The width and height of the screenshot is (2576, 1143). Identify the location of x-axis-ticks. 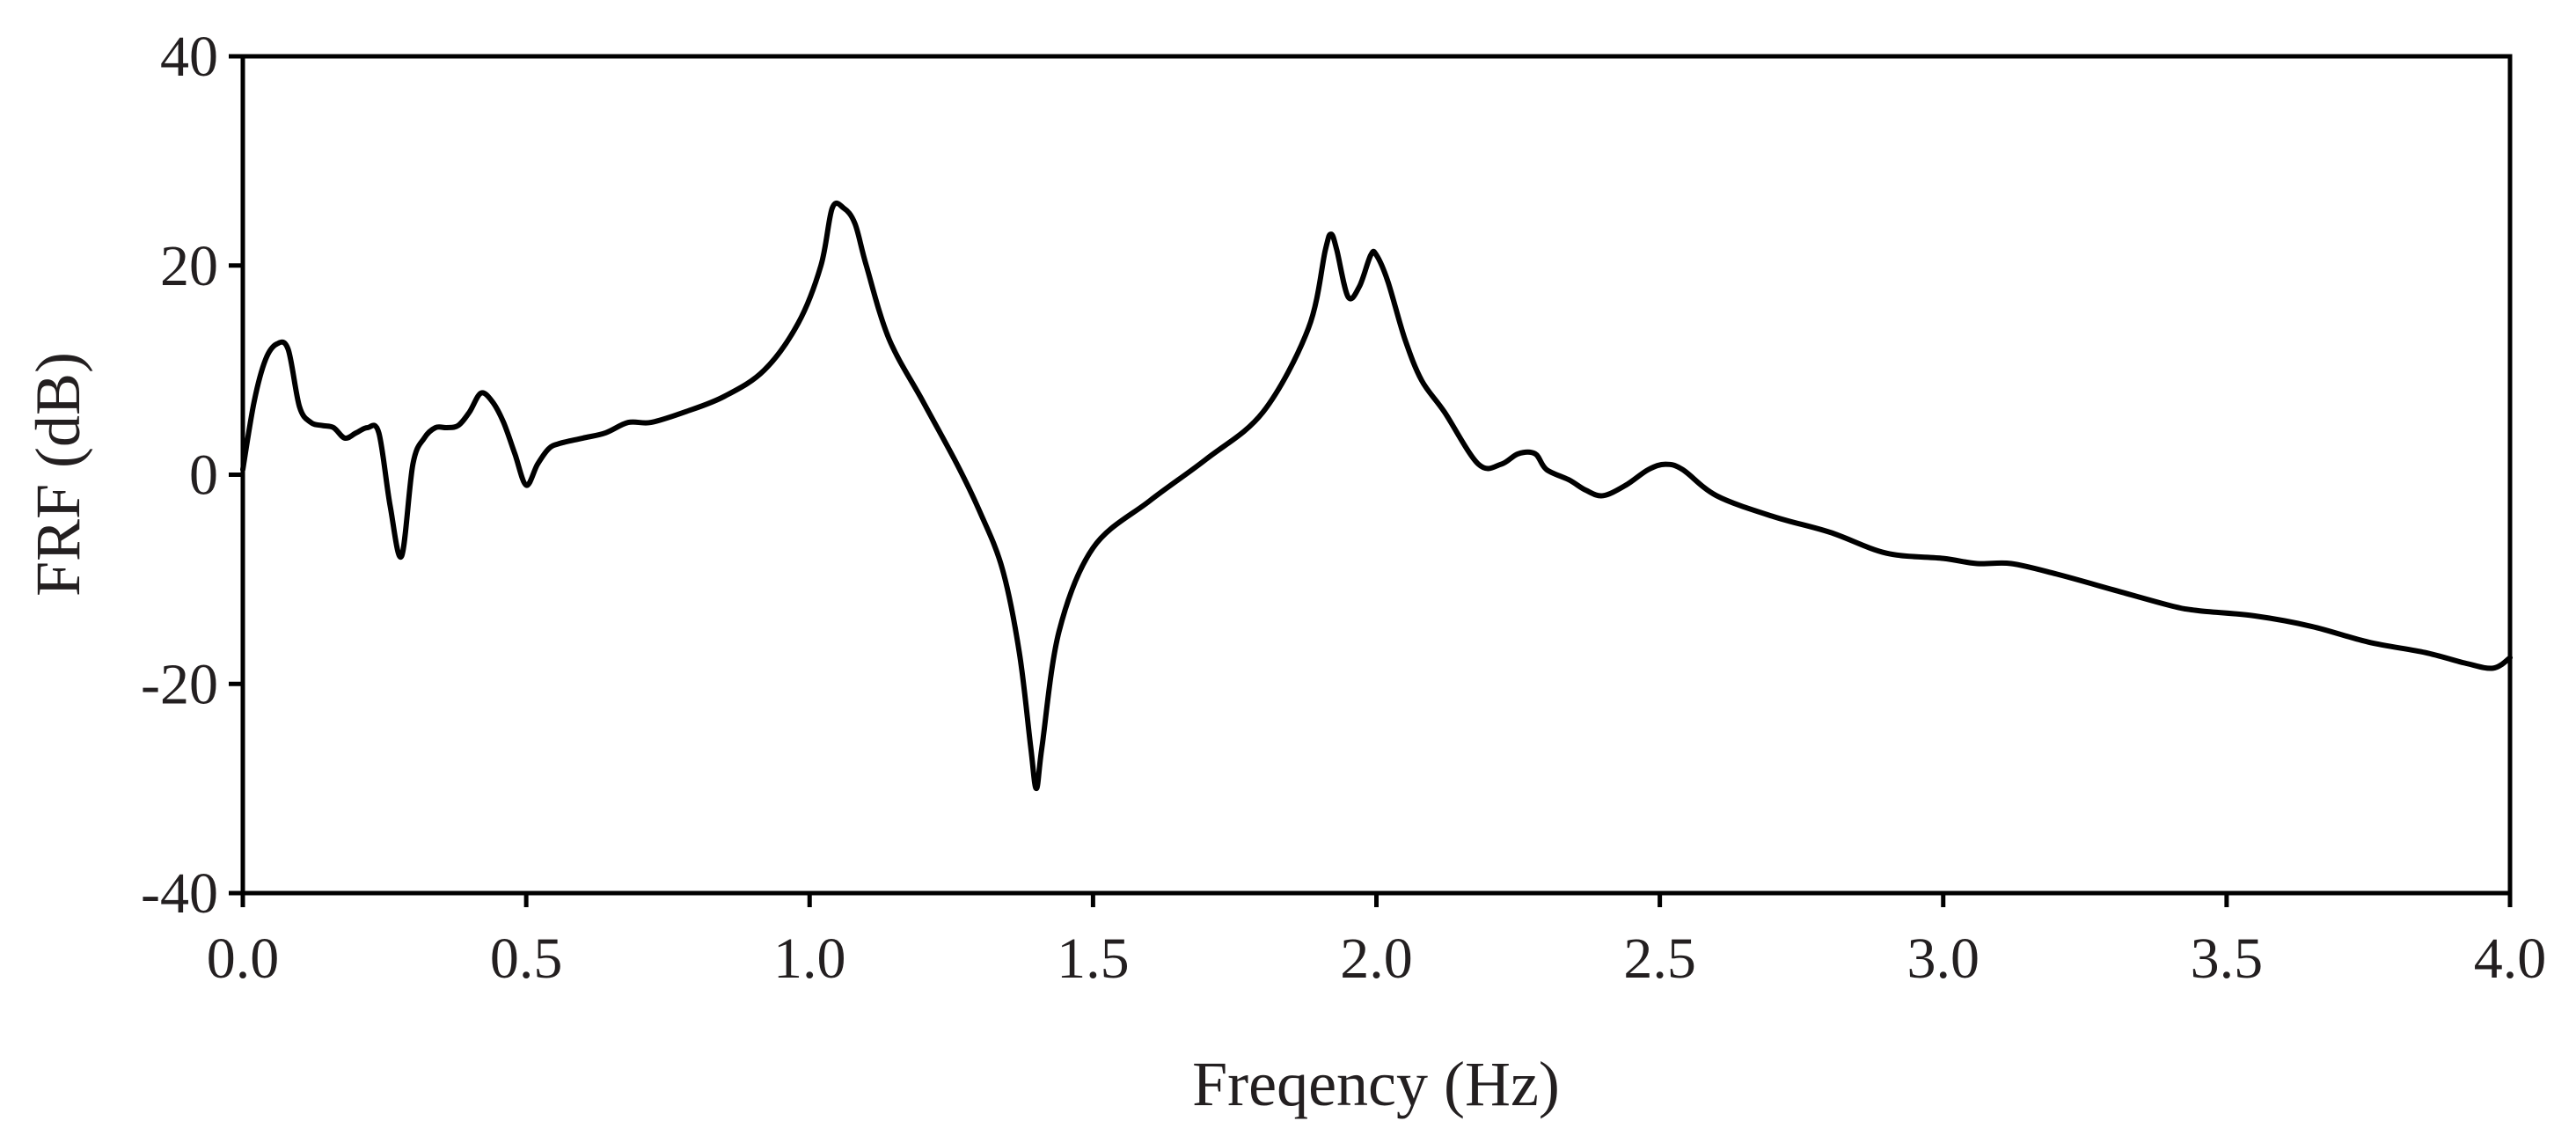
(1376, 900).